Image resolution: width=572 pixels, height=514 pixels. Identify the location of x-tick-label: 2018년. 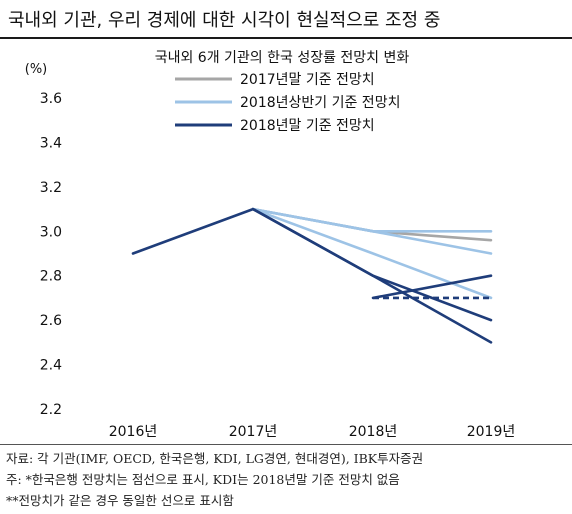
(373, 432).